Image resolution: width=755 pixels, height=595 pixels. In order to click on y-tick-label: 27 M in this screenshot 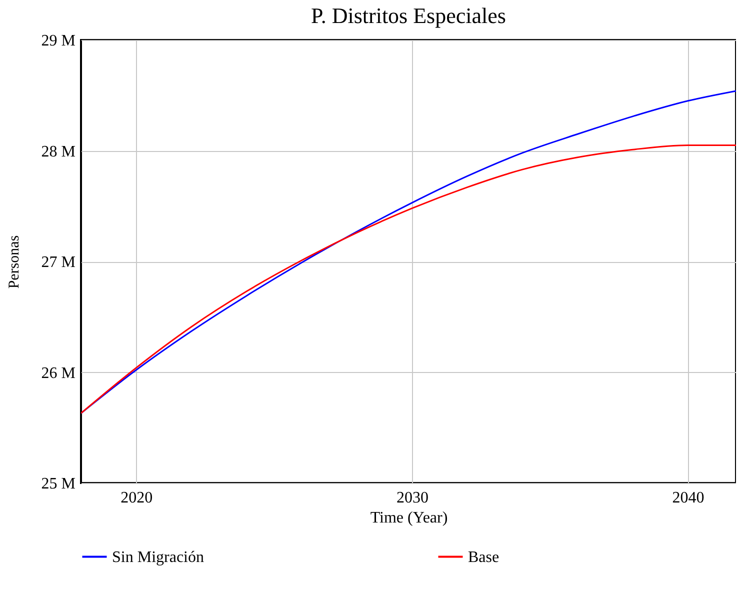, I will do `click(58, 262)`.